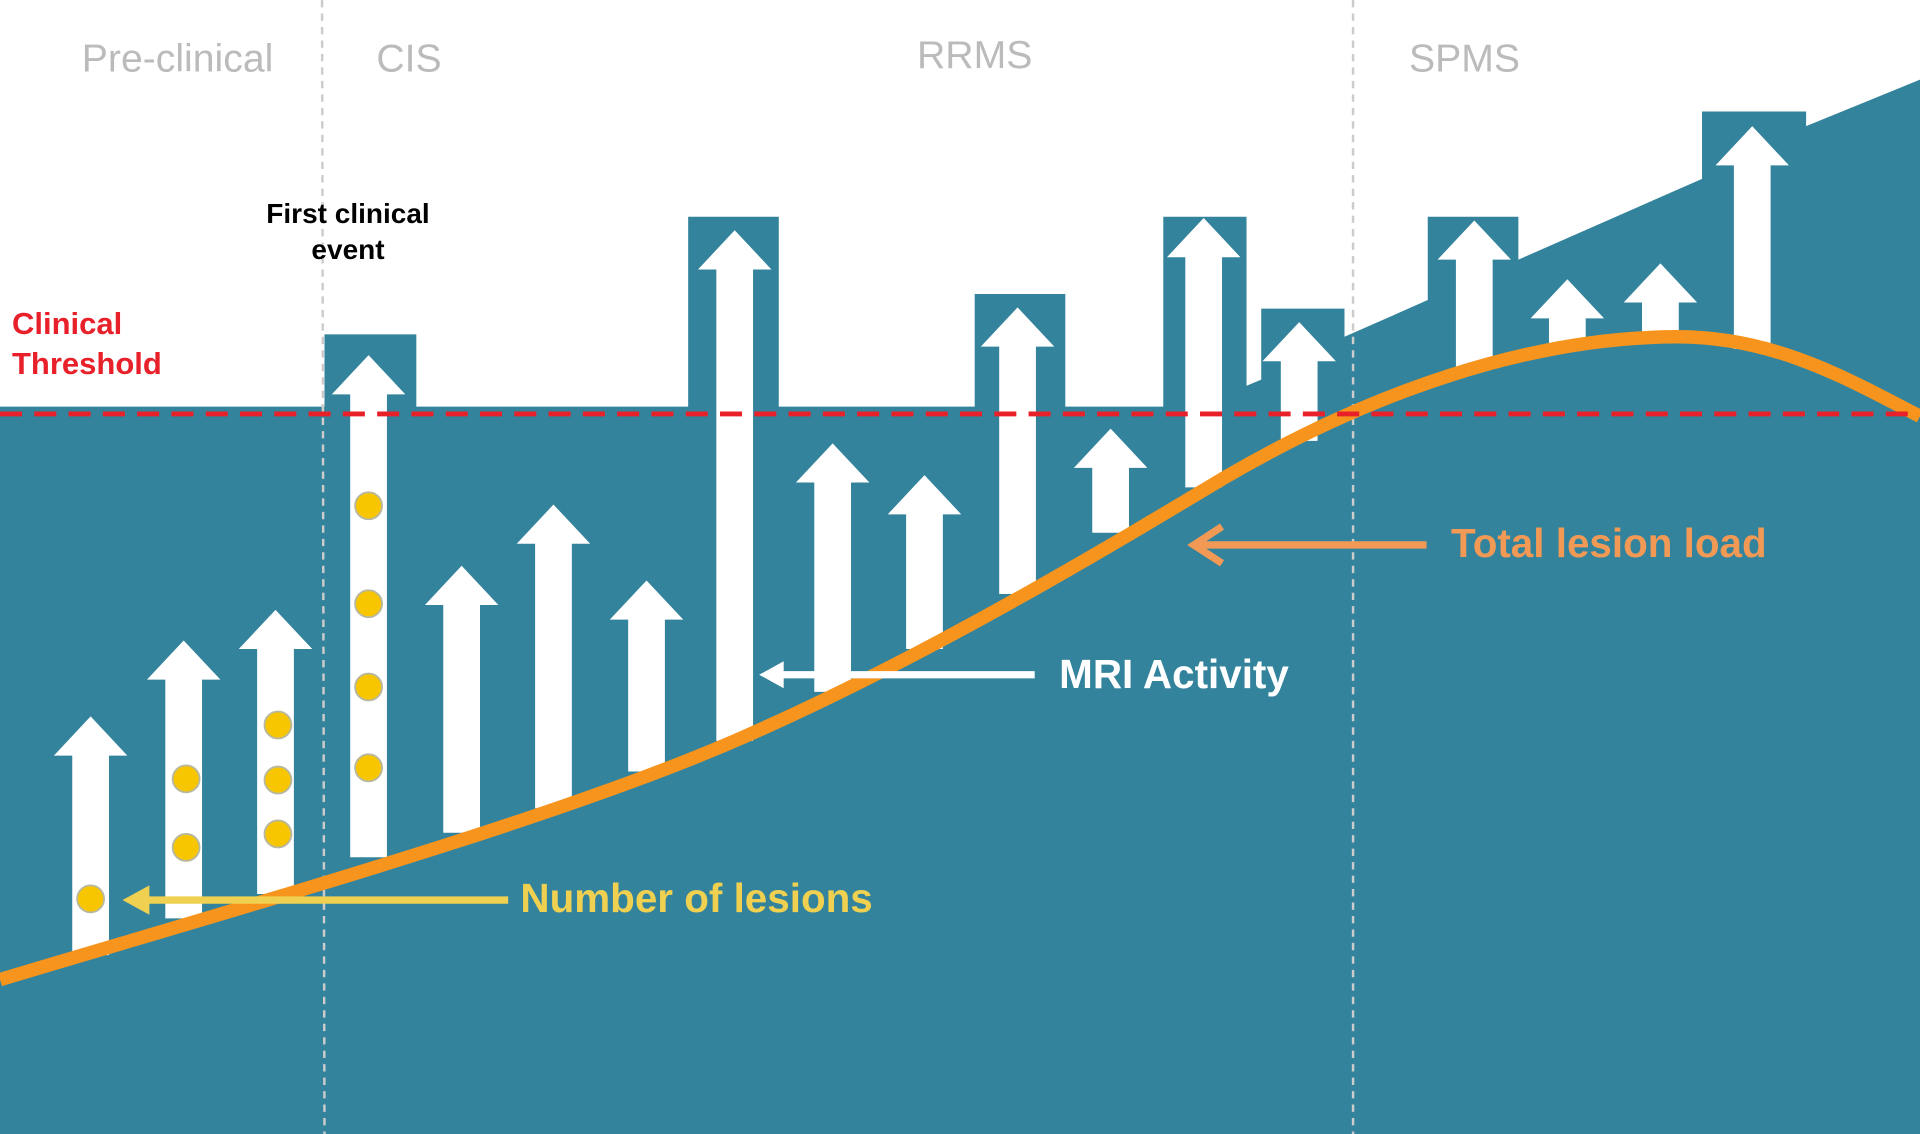  I want to click on callout-label: MRI Activity, so click(1174, 674).